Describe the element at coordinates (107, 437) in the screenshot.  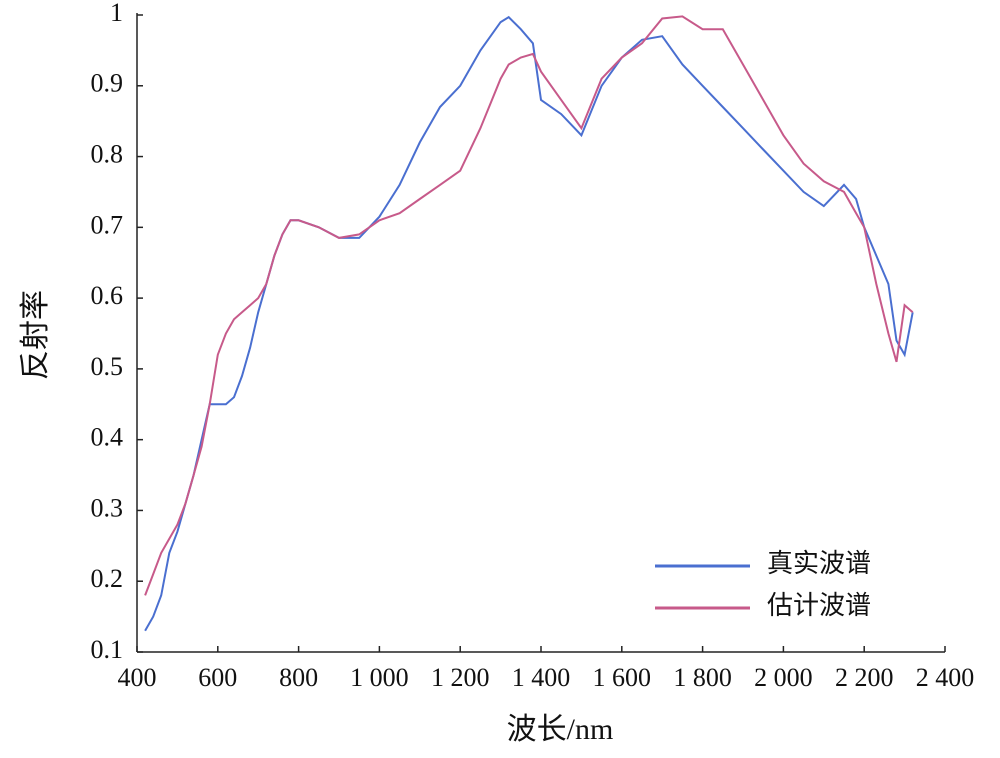
I see `y-tick-label: 0.4` at that location.